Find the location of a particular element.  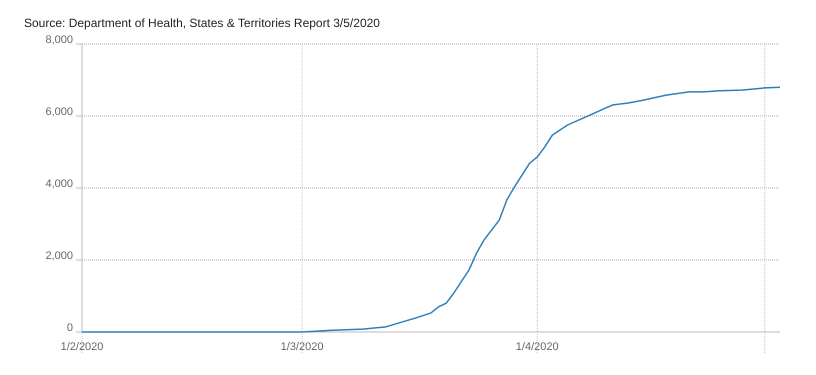

source-note: Source: Department of Health, States & Territories Report 3/5/2020 is located at coordinates (202, 23).